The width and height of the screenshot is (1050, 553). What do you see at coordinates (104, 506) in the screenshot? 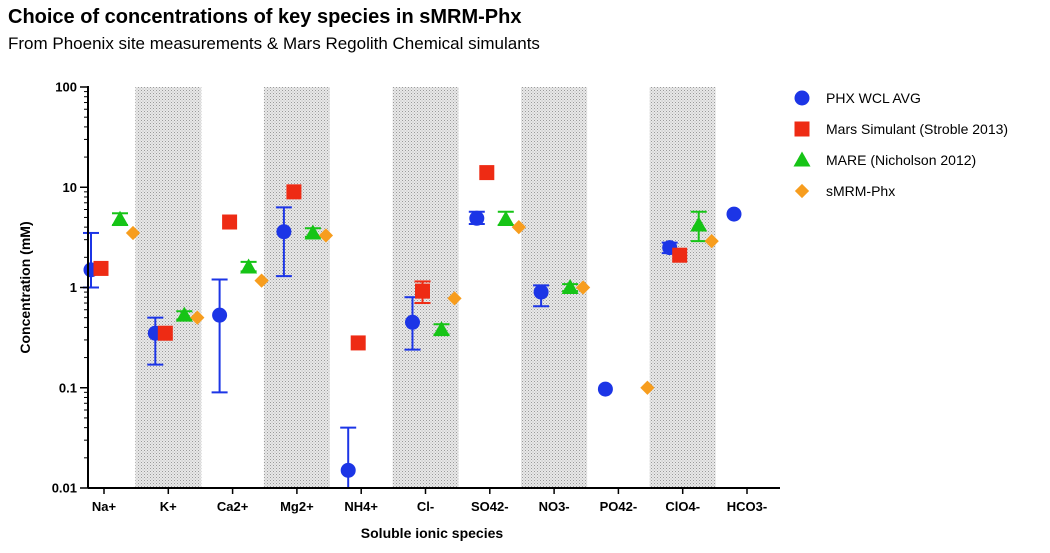
I see `x-tick-label: Na+` at bounding box center [104, 506].